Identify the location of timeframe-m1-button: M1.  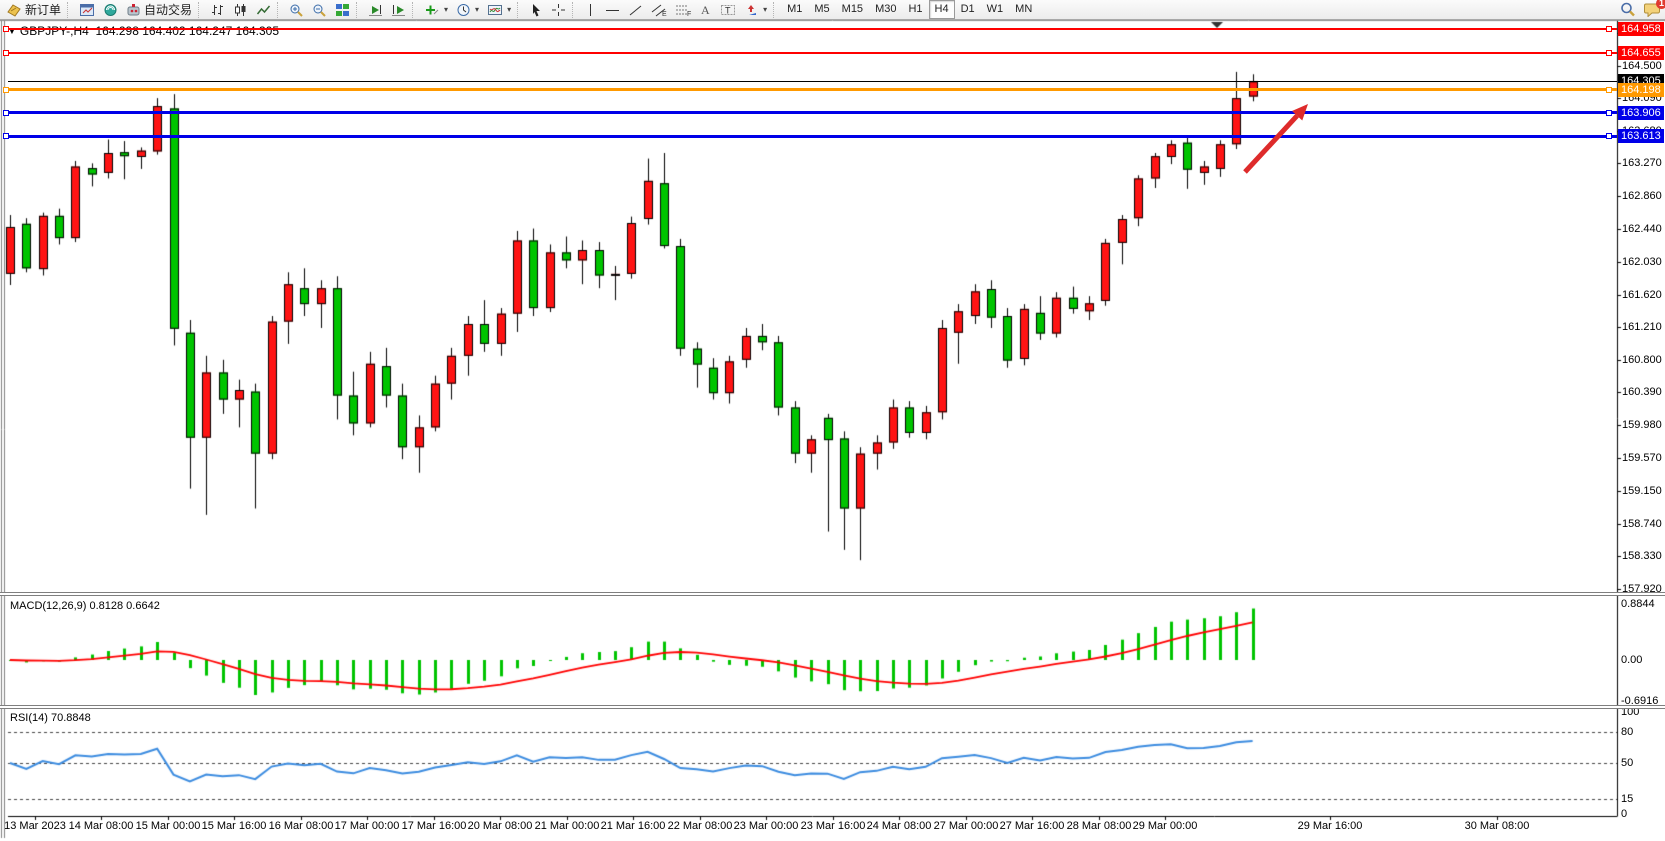
(795, 9).